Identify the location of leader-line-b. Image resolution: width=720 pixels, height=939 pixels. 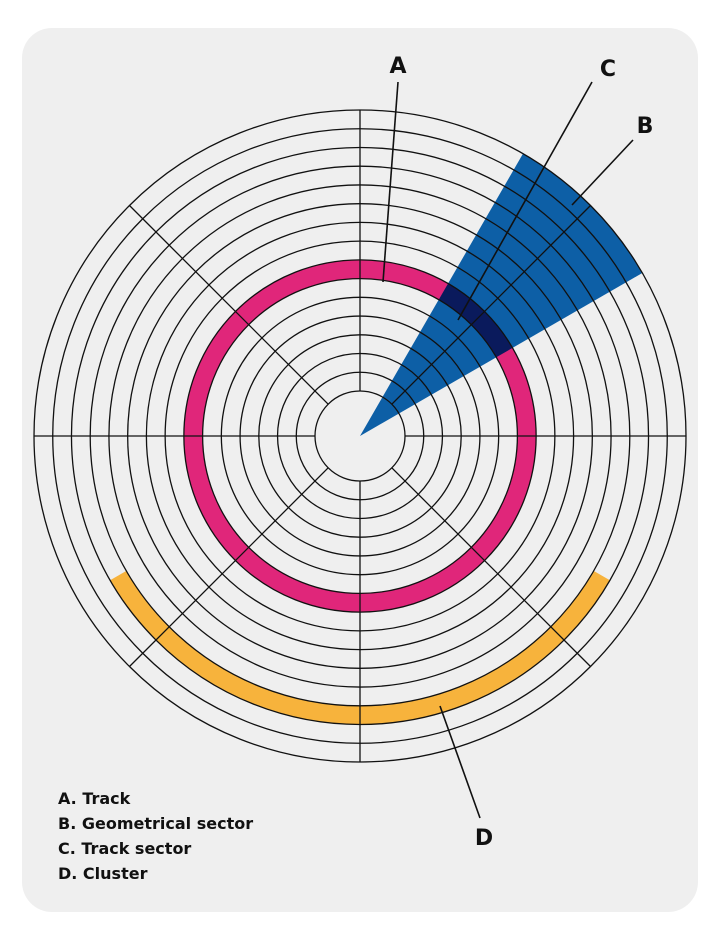
(602, 172).